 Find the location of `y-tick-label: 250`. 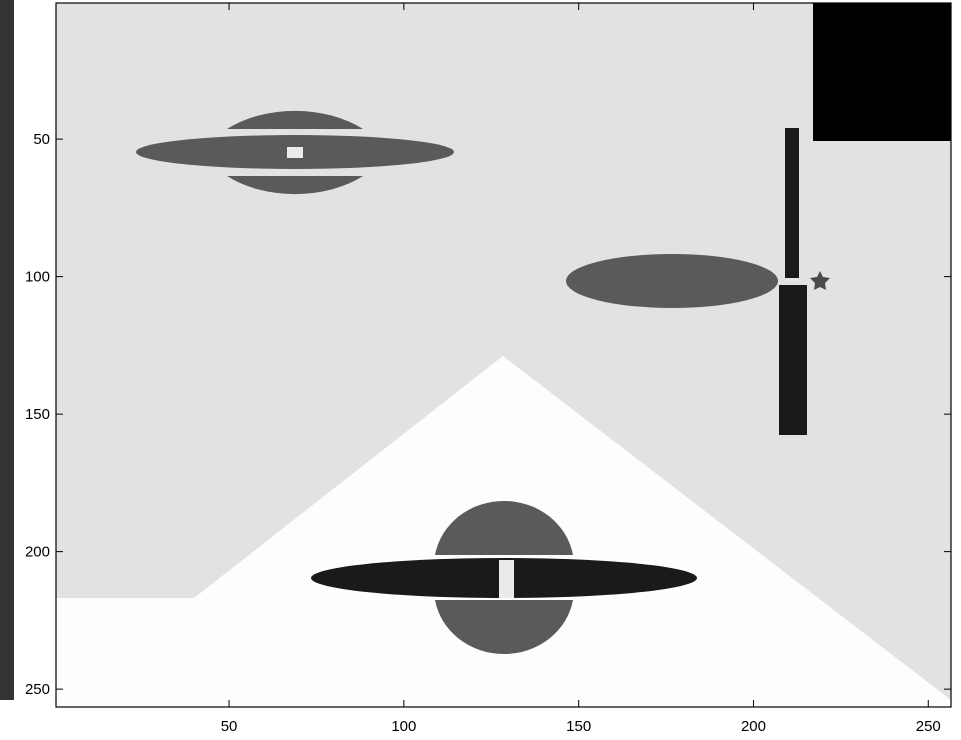

y-tick-label: 250 is located at coordinates (37, 689).